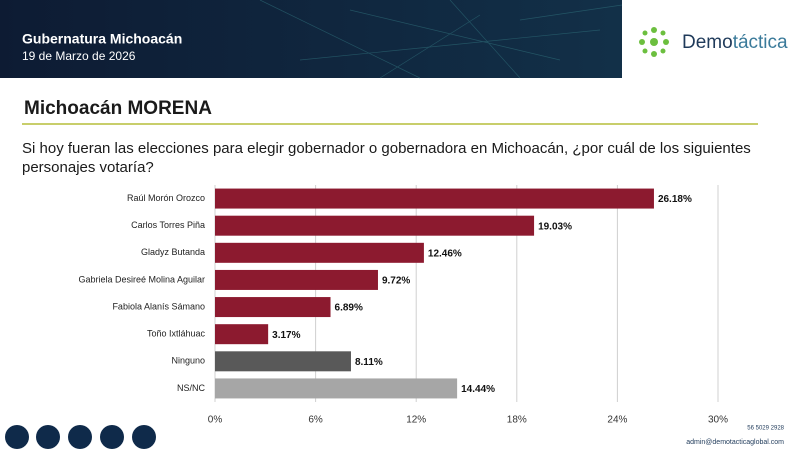 The height and width of the screenshot is (450, 800). I want to click on category-label: Gabriela Desireé Molina Aguilar, so click(141, 279).